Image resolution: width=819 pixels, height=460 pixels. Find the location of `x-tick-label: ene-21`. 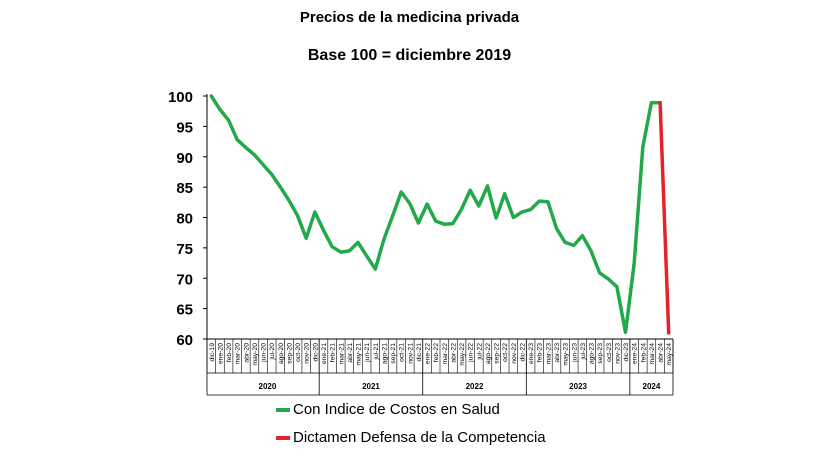

x-tick-label: ene-21 is located at coordinates (324, 353).